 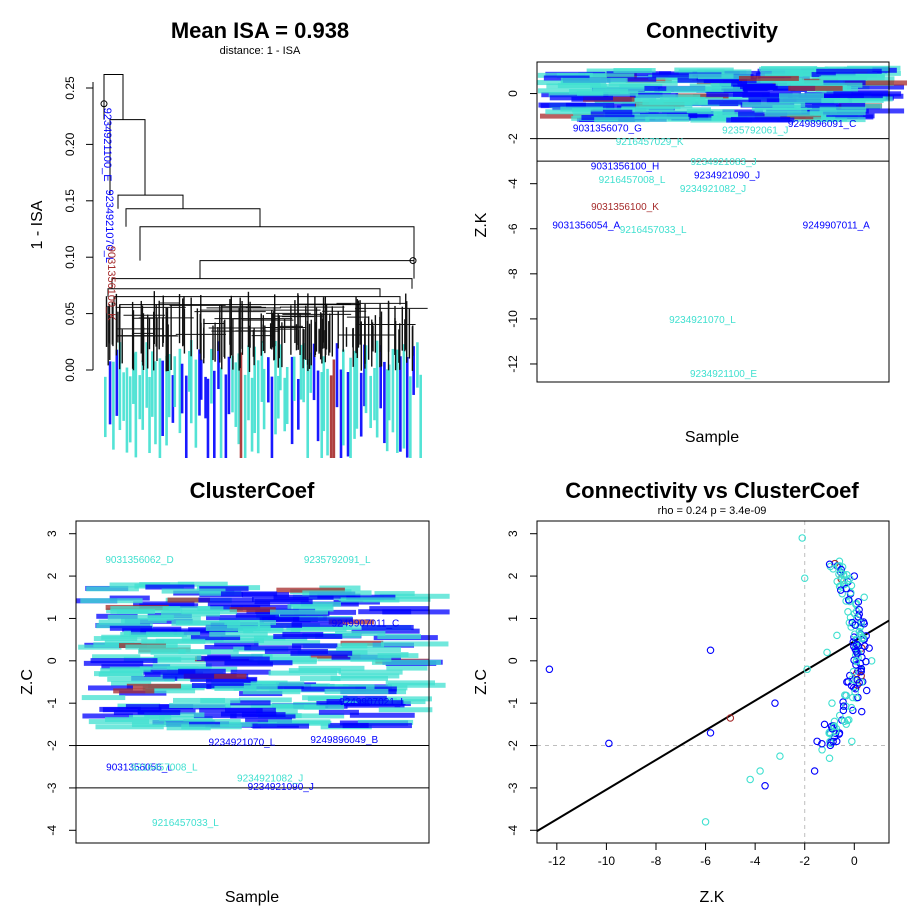 I want to click on dendrogram-title: Mean ISA = 0.938, so click(x=260, y=30).